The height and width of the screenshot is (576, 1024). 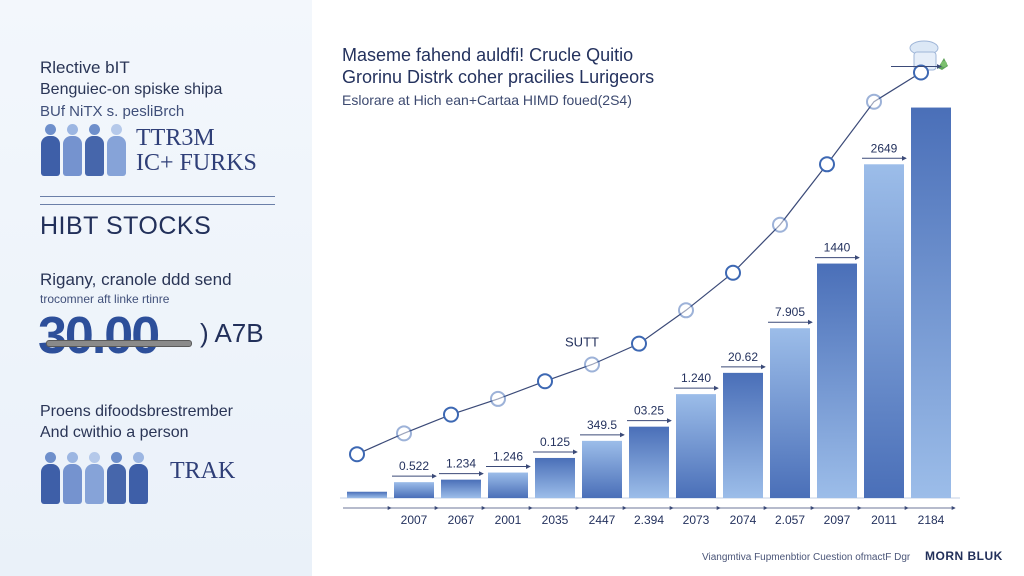 What do you see at coordinates (602, 425) in the screenshot?
I see `data-label: 349.5` at bounding box center [602, 425].